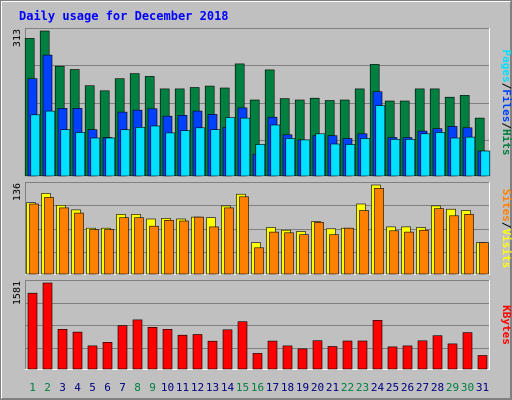  Describe the element at coordinates (92, 387) in the screenshot. I see `day-label-5: 5` at that location.